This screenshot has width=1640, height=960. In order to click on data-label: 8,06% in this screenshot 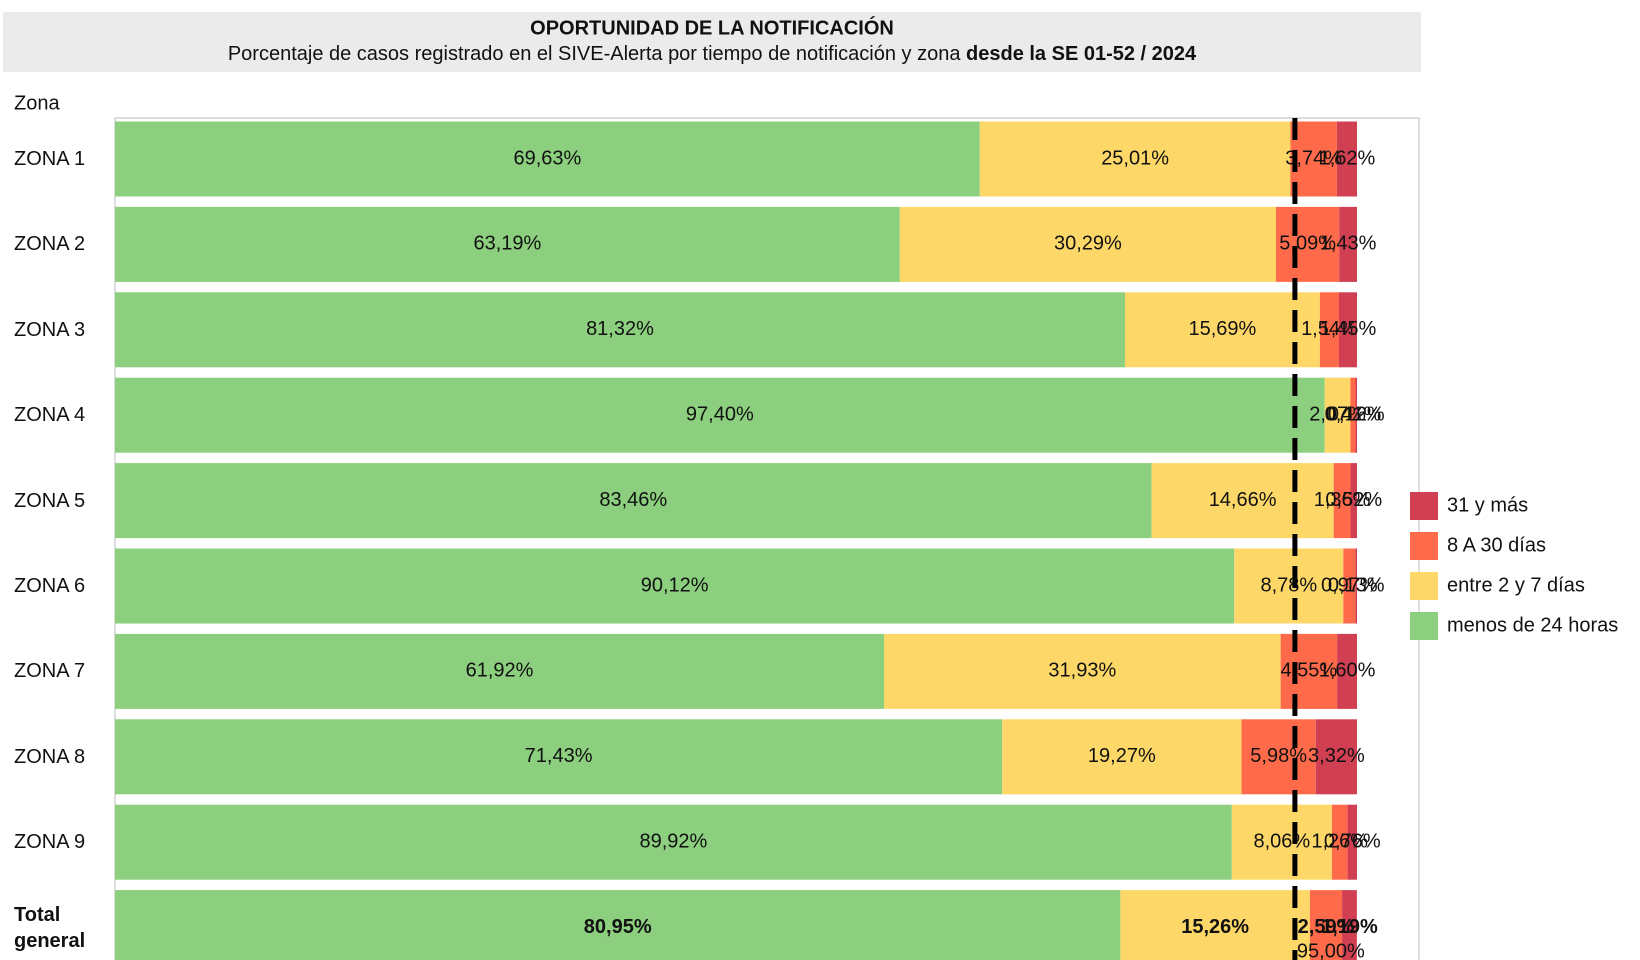, I will do `click(1281, 841)`.